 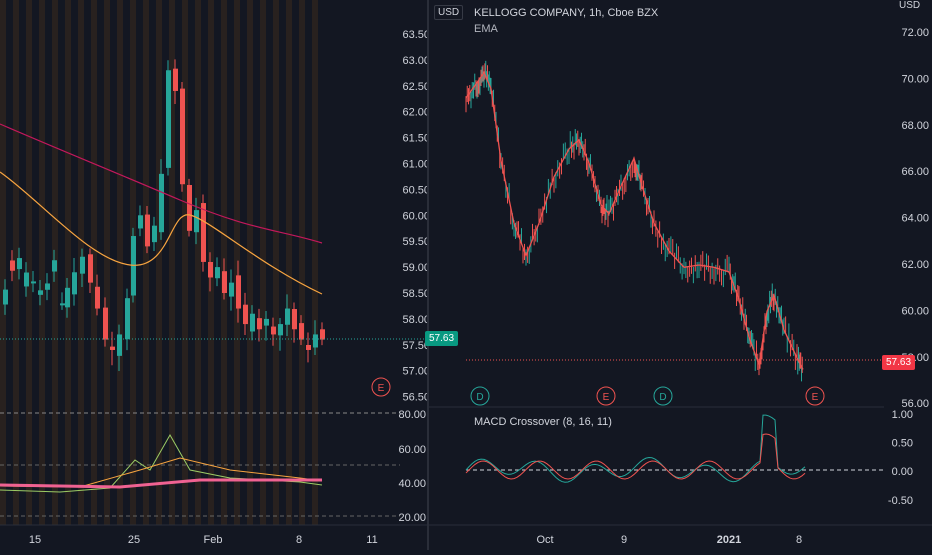 What do you see at coordinates (442, 338) in the screenshot?
I see `left-last-price-tag: 57.63` at bounding box center [442, 338].